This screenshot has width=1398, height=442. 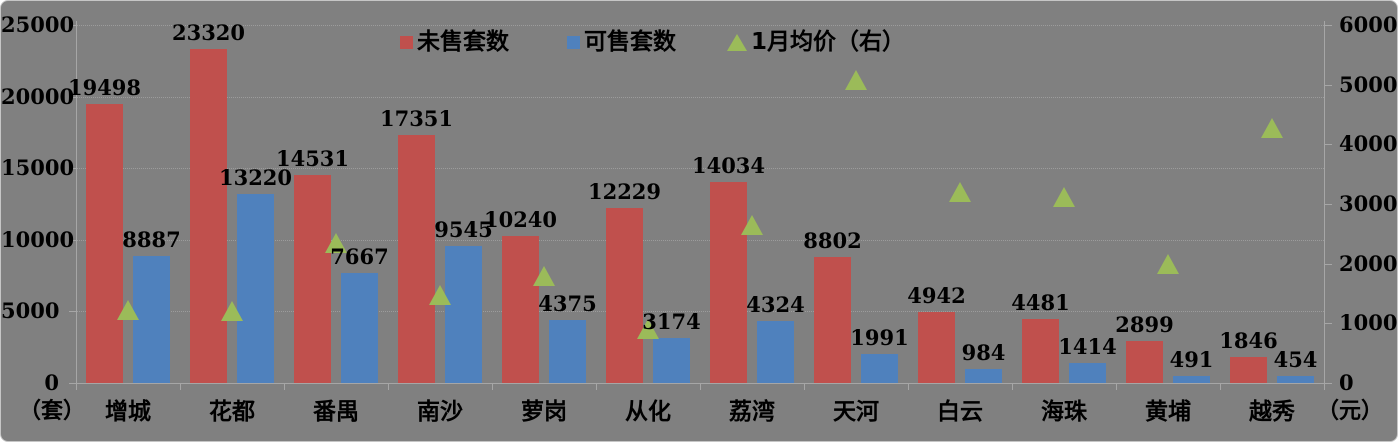 I want to click on bar-label-unsold: 2899, so click(x=1144, y=325).